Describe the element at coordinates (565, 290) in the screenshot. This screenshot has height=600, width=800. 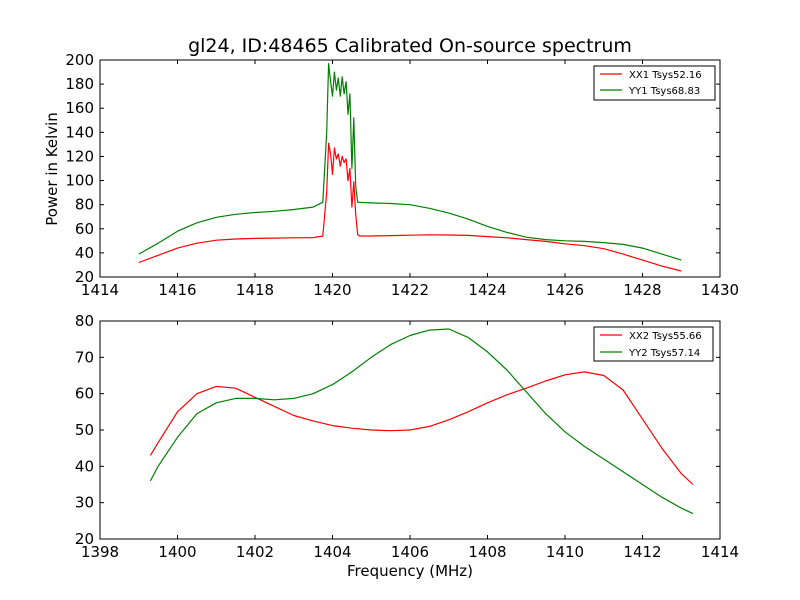
I see `top-x-tick-label: 1426` at that location.